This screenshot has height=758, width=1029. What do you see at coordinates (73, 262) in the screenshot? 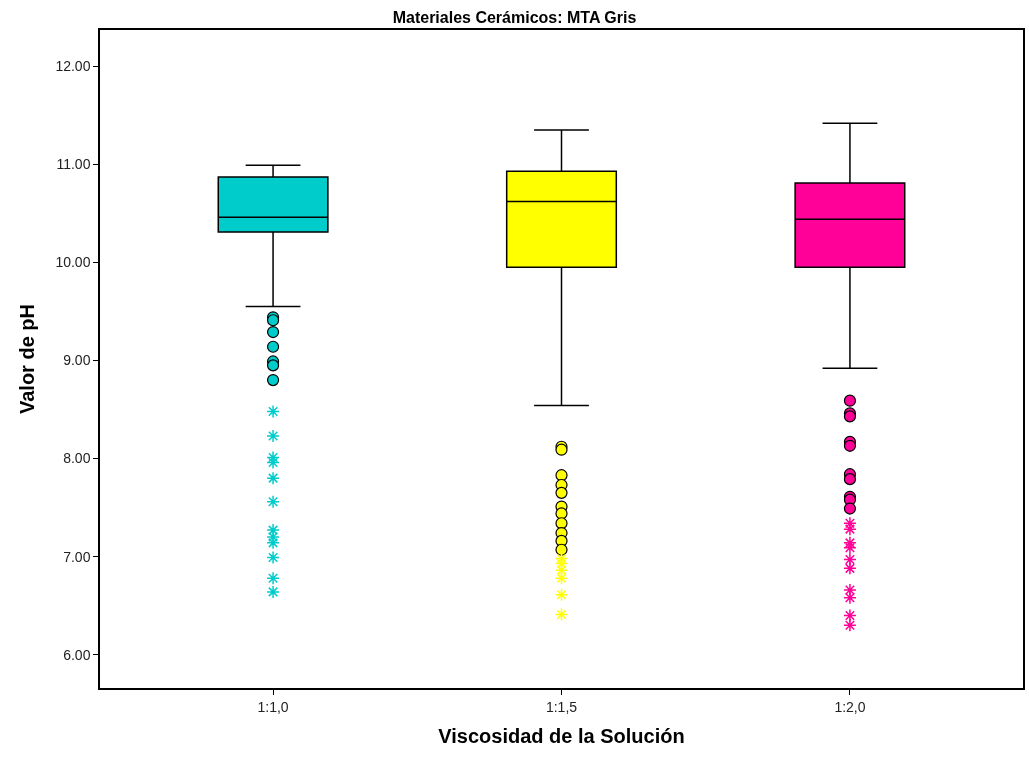
I see `y-tick-label: 10.00` at bounding box center [73, 262].